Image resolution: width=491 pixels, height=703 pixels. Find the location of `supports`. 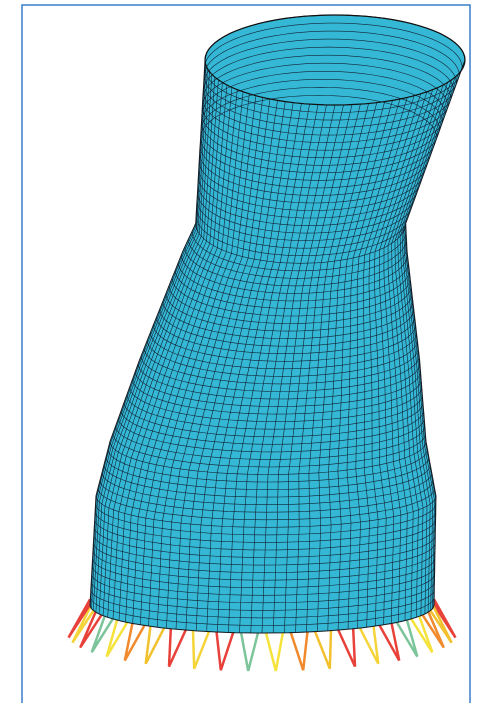

supports is located at coordinates (262, 635).